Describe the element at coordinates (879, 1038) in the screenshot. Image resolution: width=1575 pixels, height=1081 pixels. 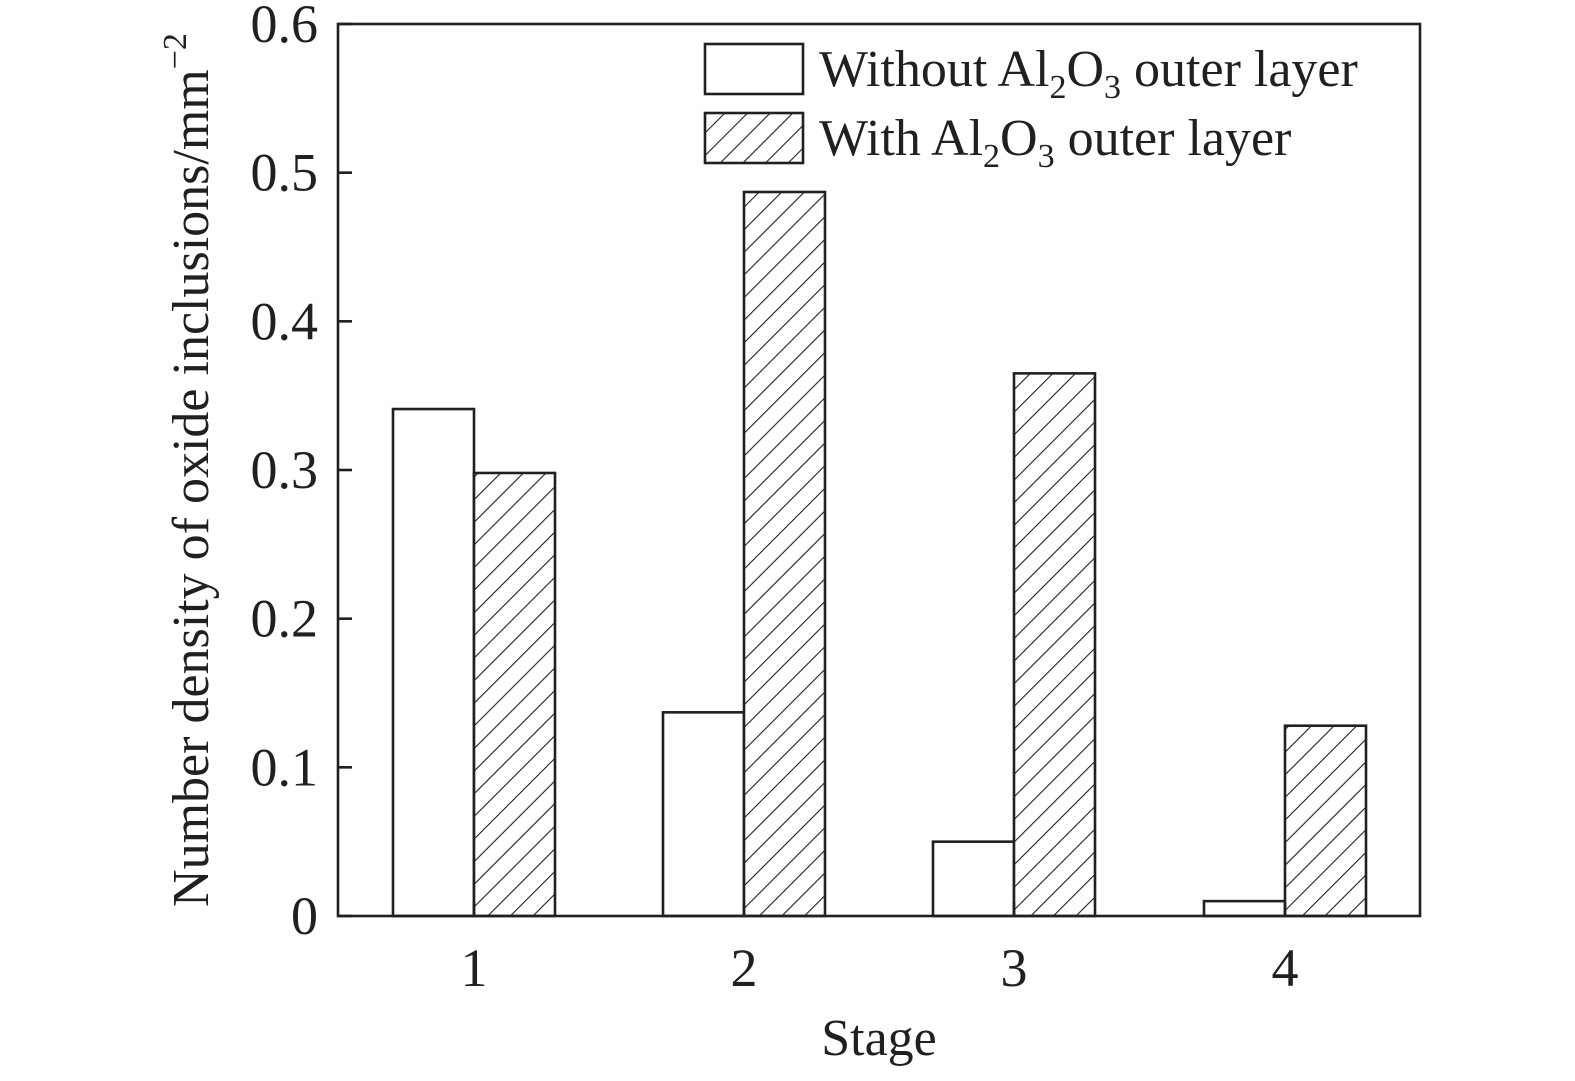
I see `x-axis-title: Stage` at that location.